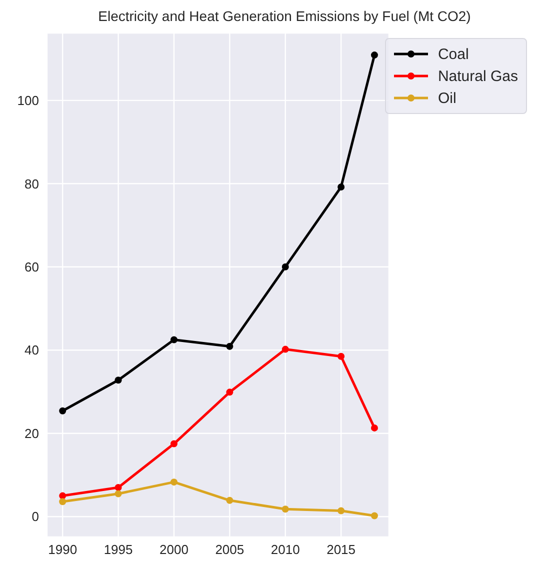 Image resolution: width=539 pixels, height=583 pixels. I want to click on y-tick-label: 40, so click(31, 350).